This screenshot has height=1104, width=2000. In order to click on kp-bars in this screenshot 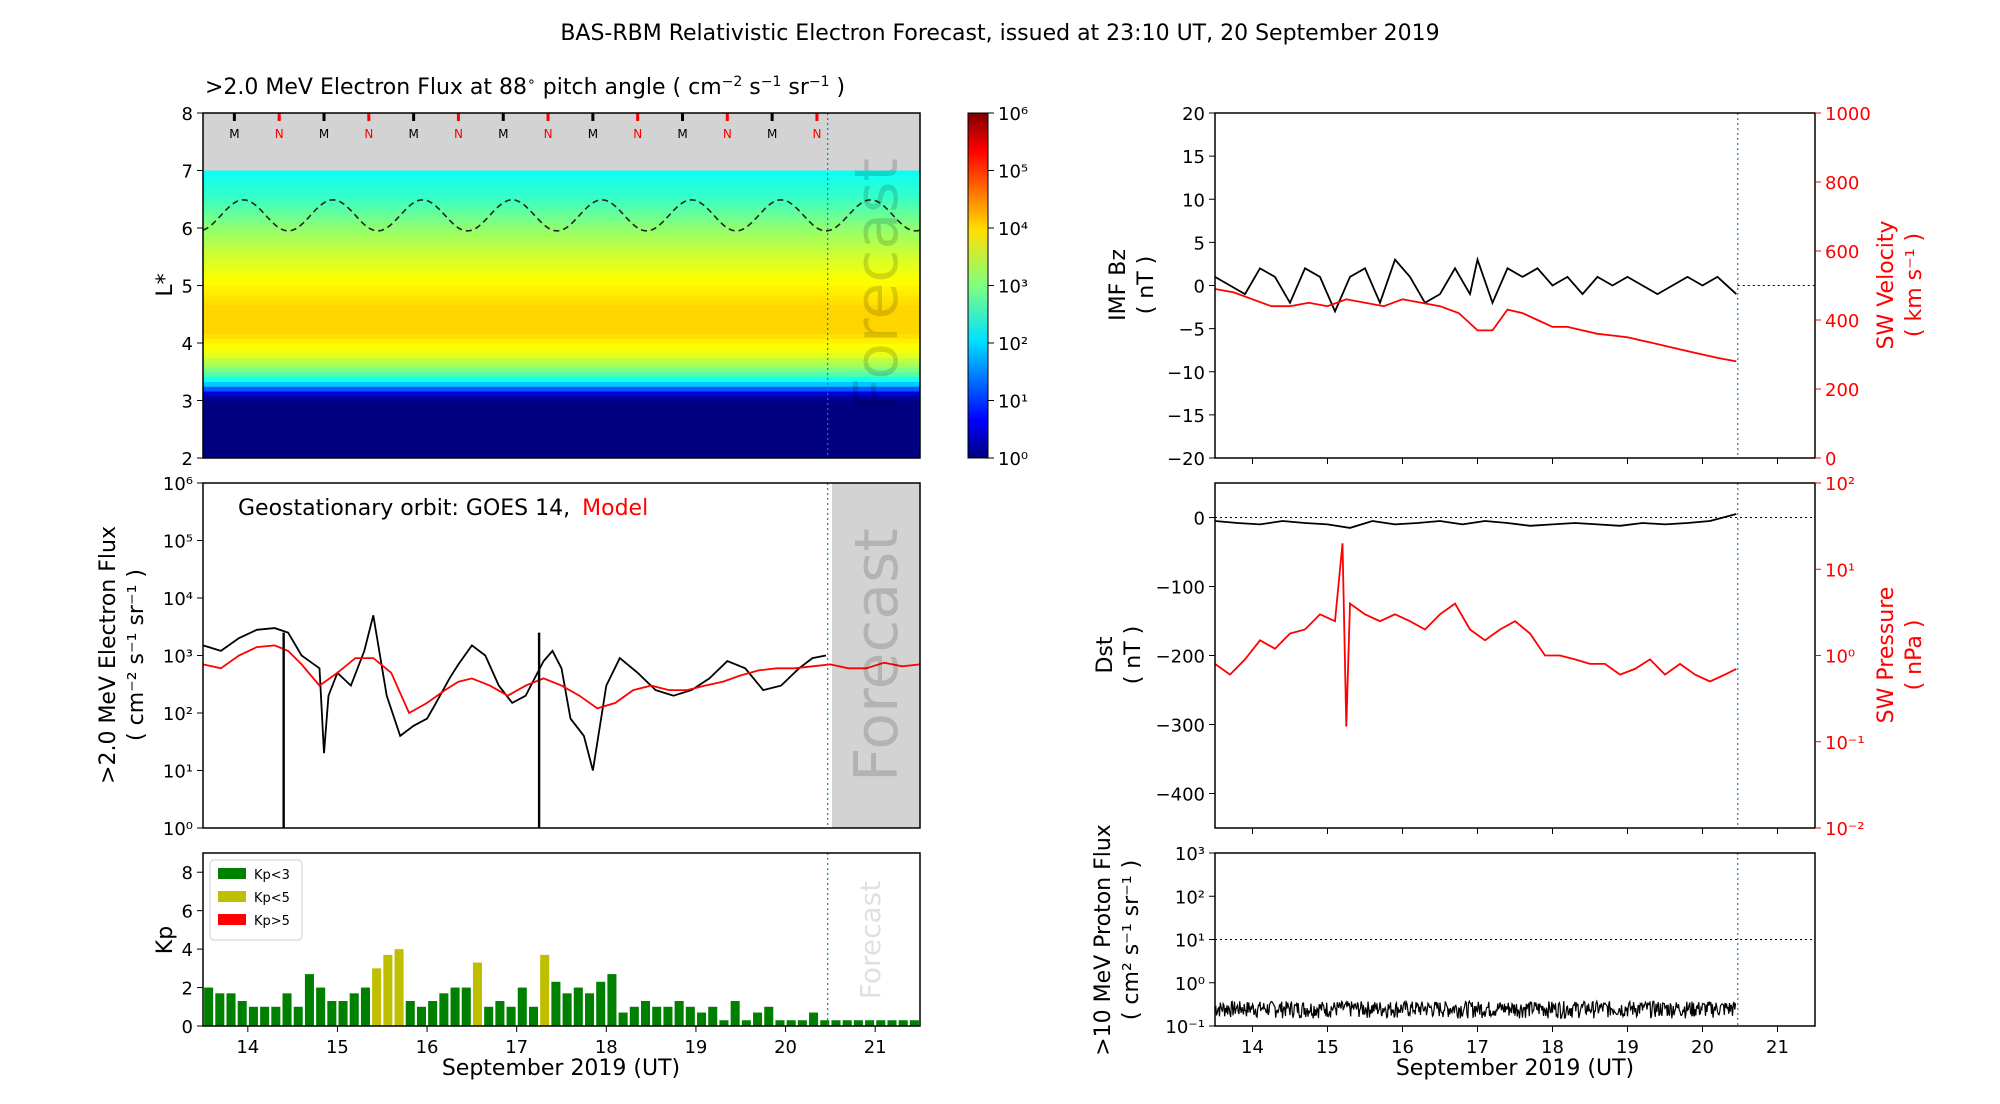, I will do `click(561, 939)`.